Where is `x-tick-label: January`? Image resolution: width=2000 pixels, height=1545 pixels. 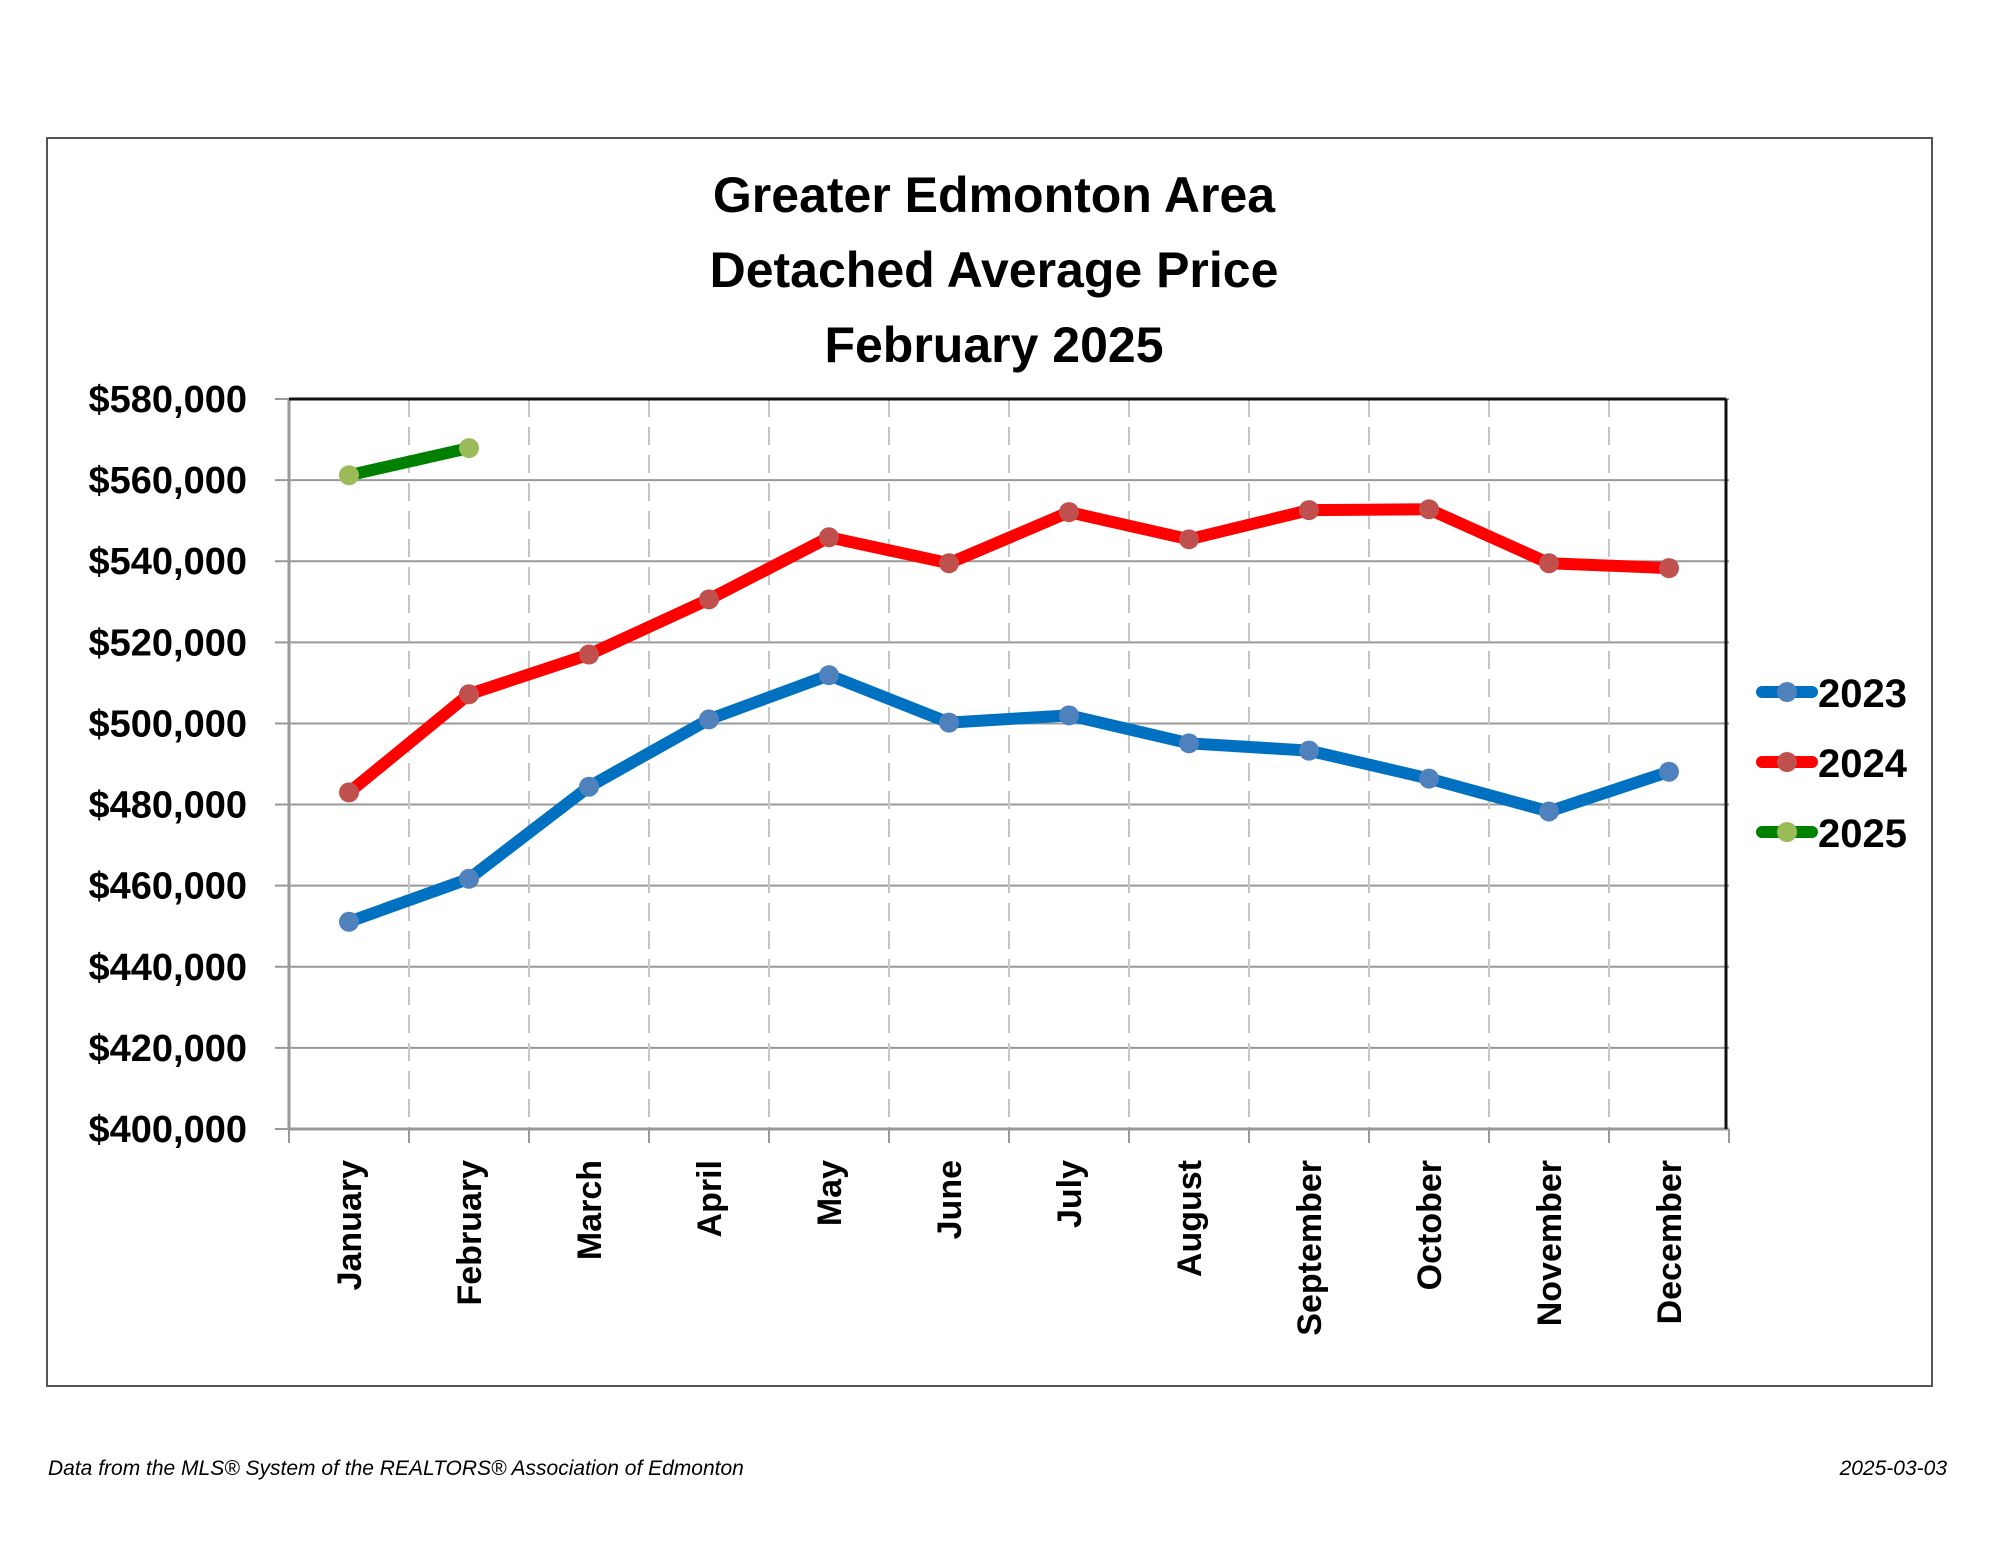
x-tick-label: January is located at coordinates (350, 1225).